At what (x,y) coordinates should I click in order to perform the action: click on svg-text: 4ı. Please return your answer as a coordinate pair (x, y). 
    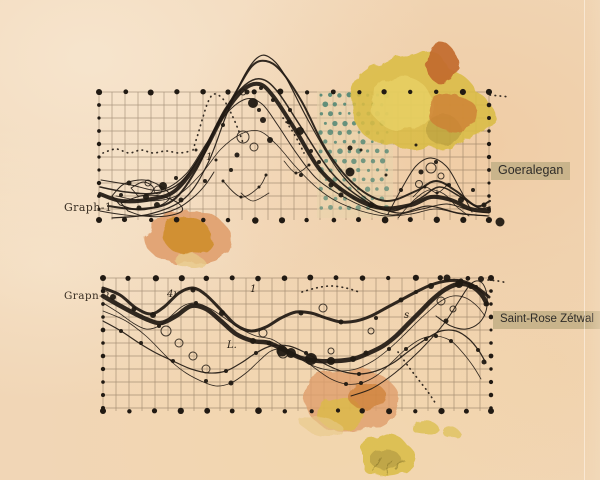
    Looking at the image, I should click on (171, 294).